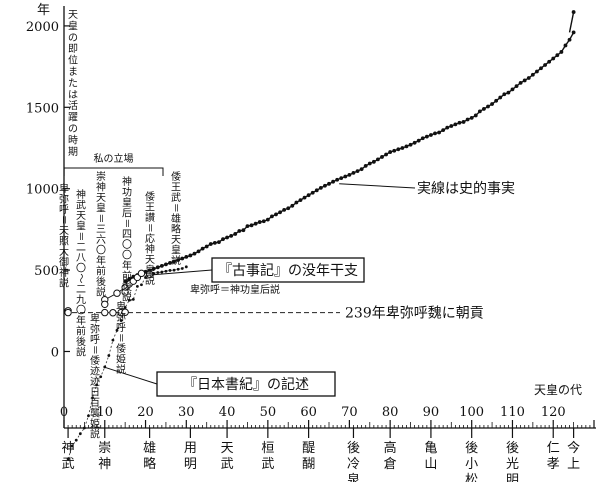 The width and height of the screenshot is (600, 482). I want to click on y-axis-title-char: は, so click(73, 95).